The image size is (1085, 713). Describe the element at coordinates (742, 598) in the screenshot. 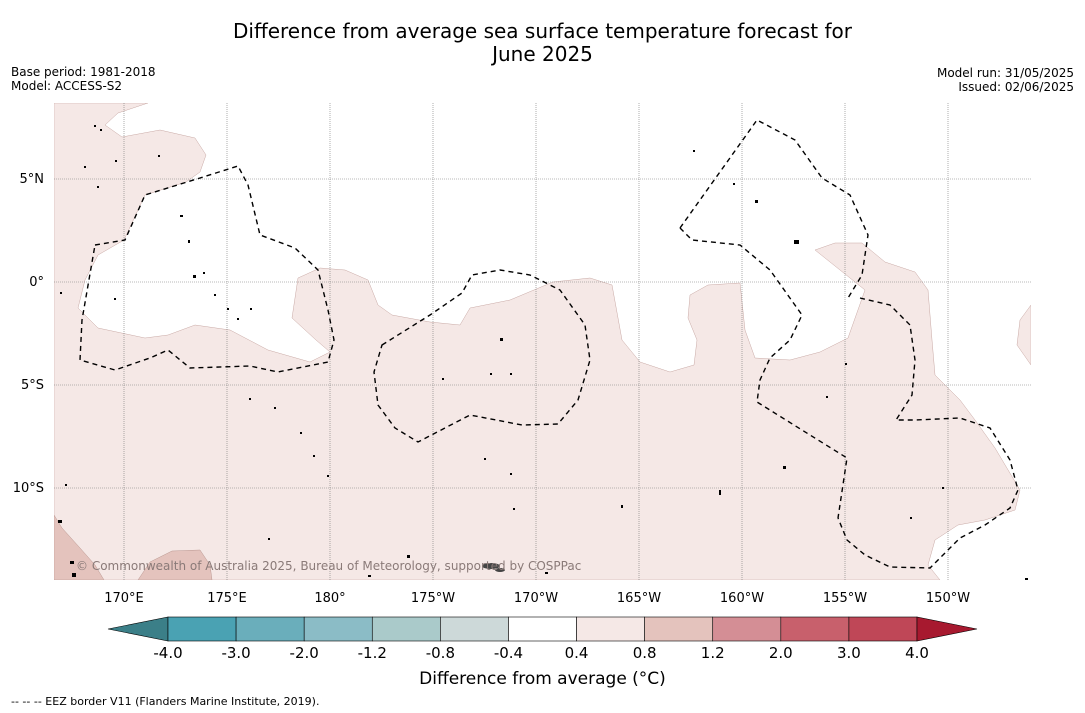

I see `lon-label: 160°W` at that location.